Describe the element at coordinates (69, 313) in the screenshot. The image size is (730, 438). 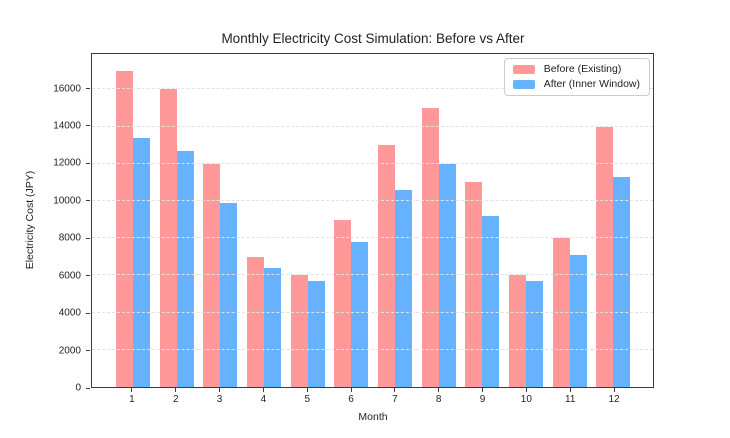
I see `y-tick-label-4000: 4000` at that location.